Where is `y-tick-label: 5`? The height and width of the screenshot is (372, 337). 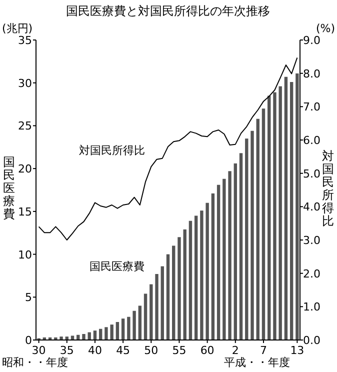 y-tick-label: 5 is located at coordinates (28, 297).